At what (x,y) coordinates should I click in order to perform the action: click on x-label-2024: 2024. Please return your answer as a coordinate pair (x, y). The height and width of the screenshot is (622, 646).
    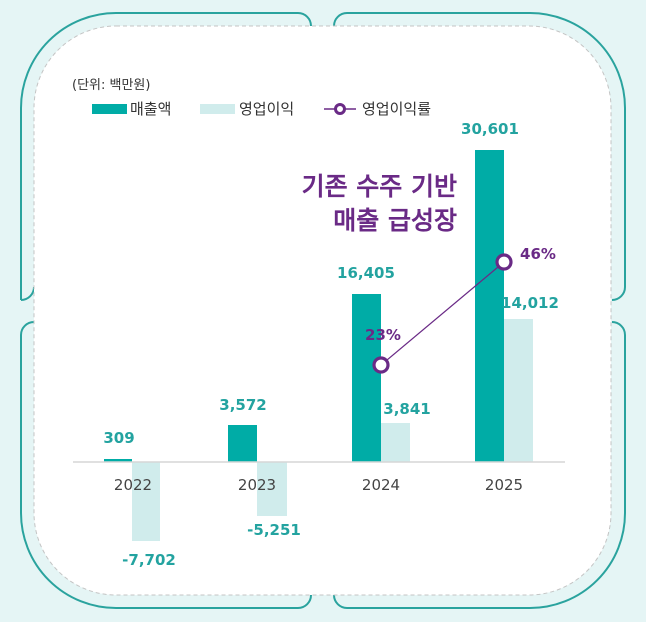
    Looking at the image, I should click on (381, 485).